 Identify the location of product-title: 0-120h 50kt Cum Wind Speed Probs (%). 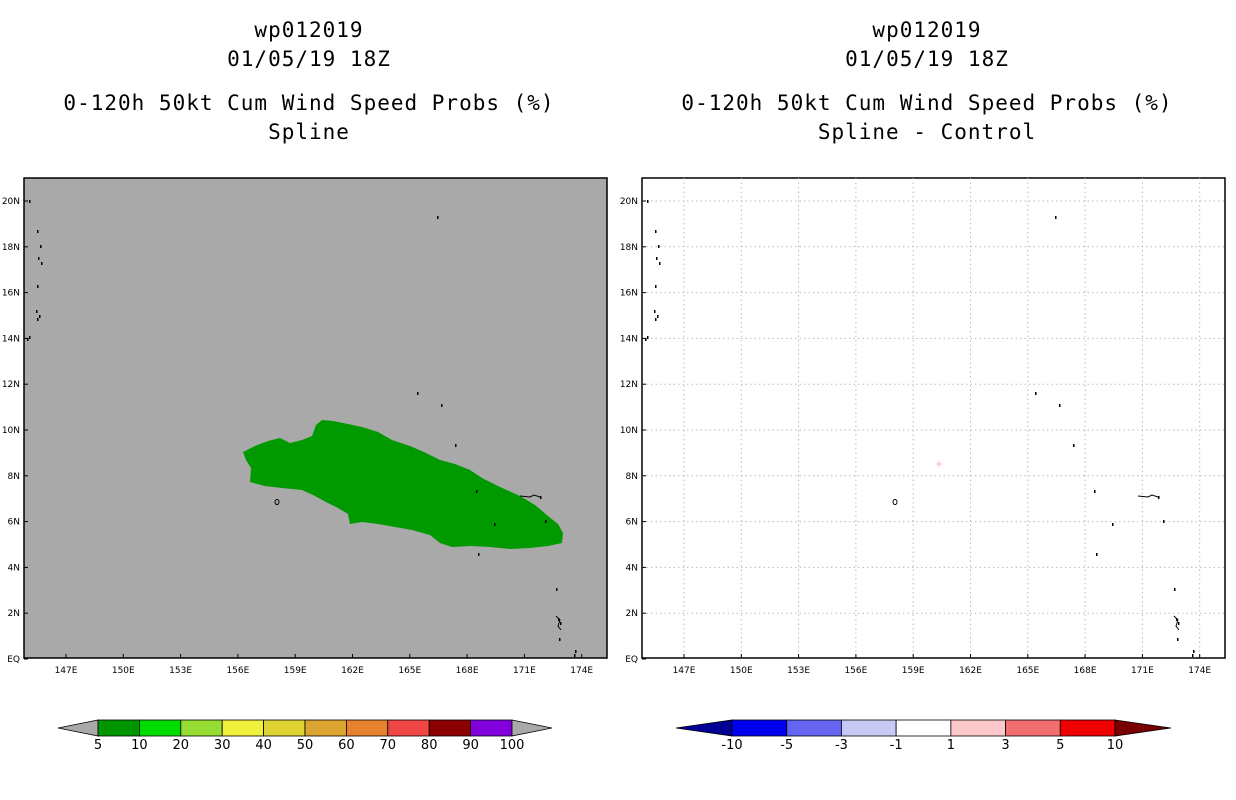
(927, 103).